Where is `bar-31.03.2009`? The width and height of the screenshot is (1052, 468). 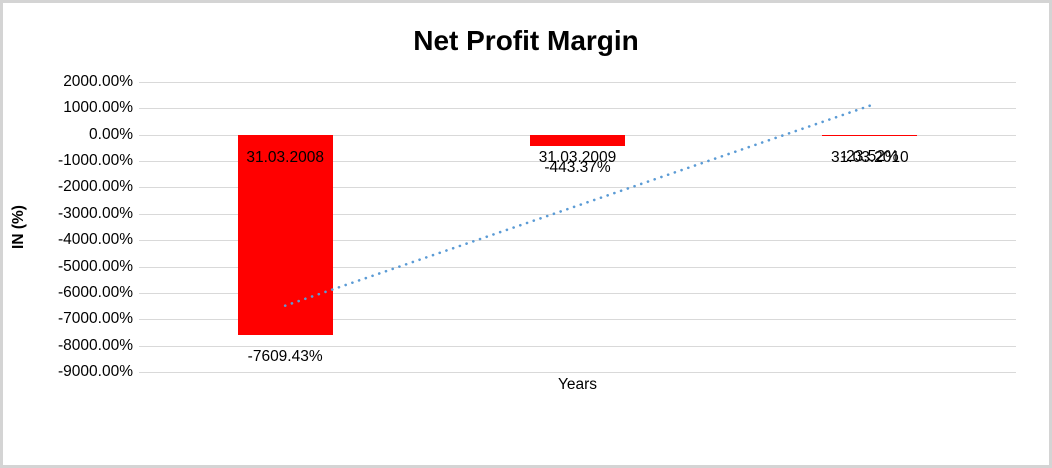
bar-31.03.2009 is located at coordinates (577, 140).